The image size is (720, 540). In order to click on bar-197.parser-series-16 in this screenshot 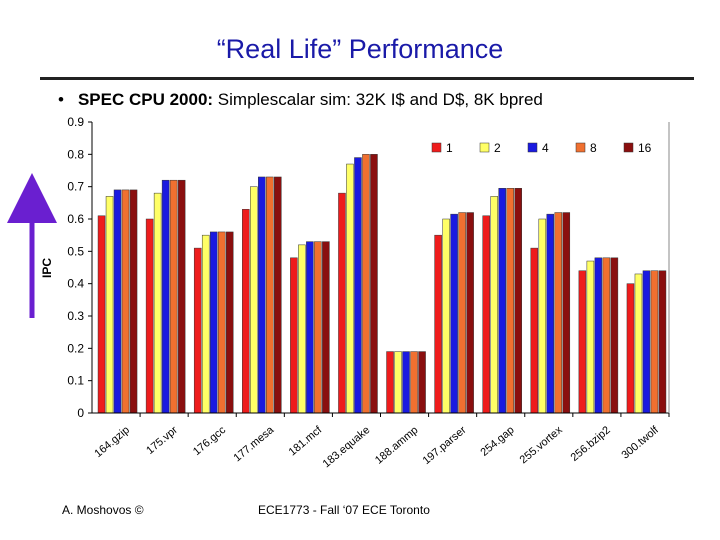, I will do `click(470, 313)`.